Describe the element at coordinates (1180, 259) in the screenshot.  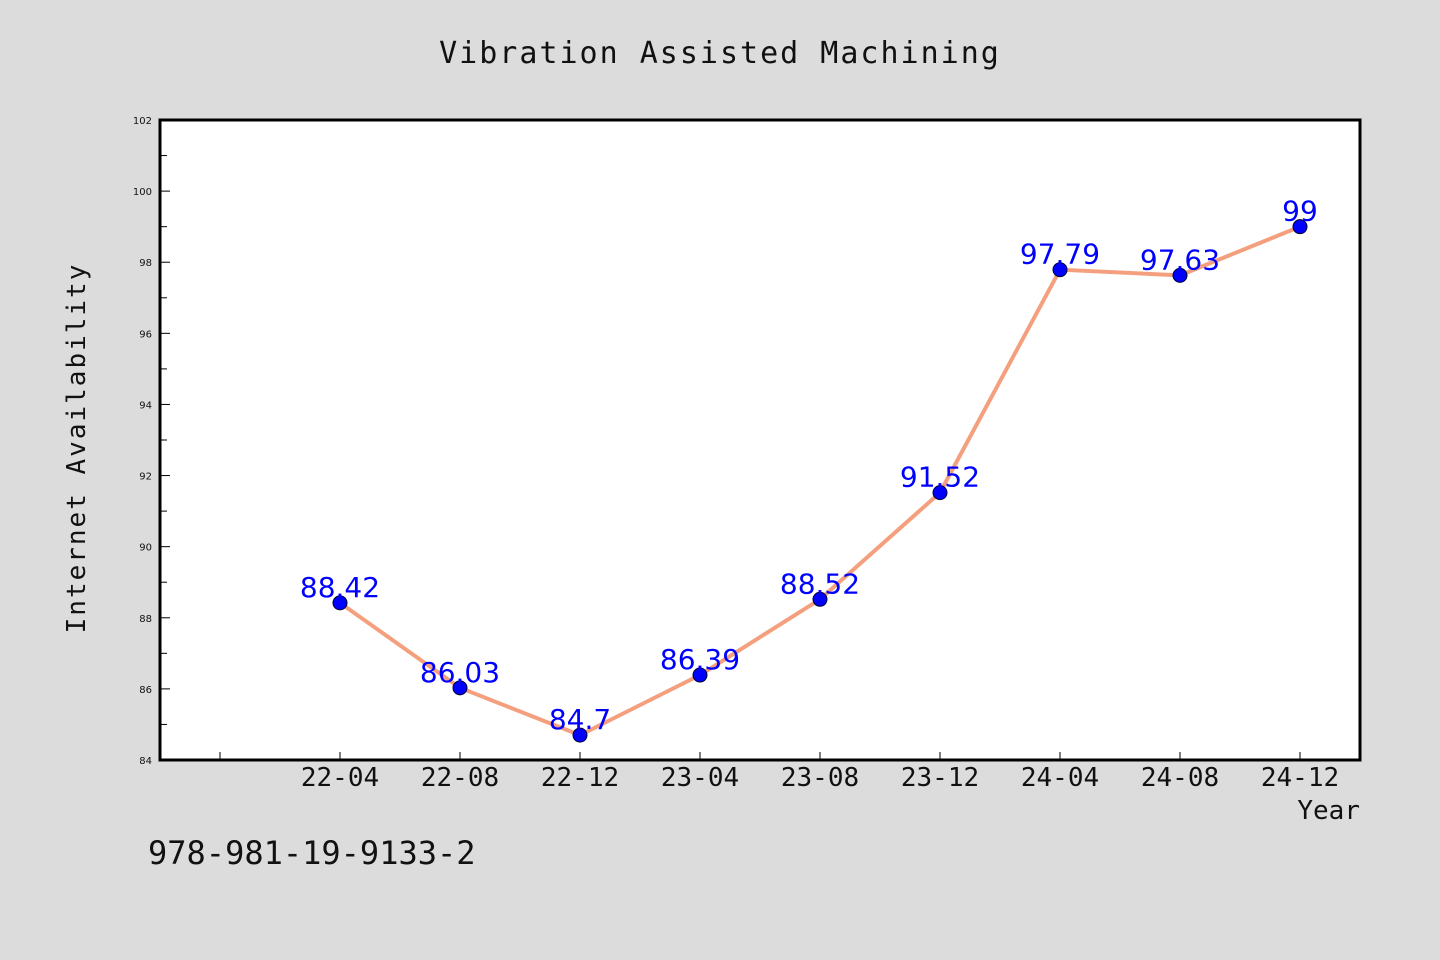
I see `data-label: 97.63` at that location.